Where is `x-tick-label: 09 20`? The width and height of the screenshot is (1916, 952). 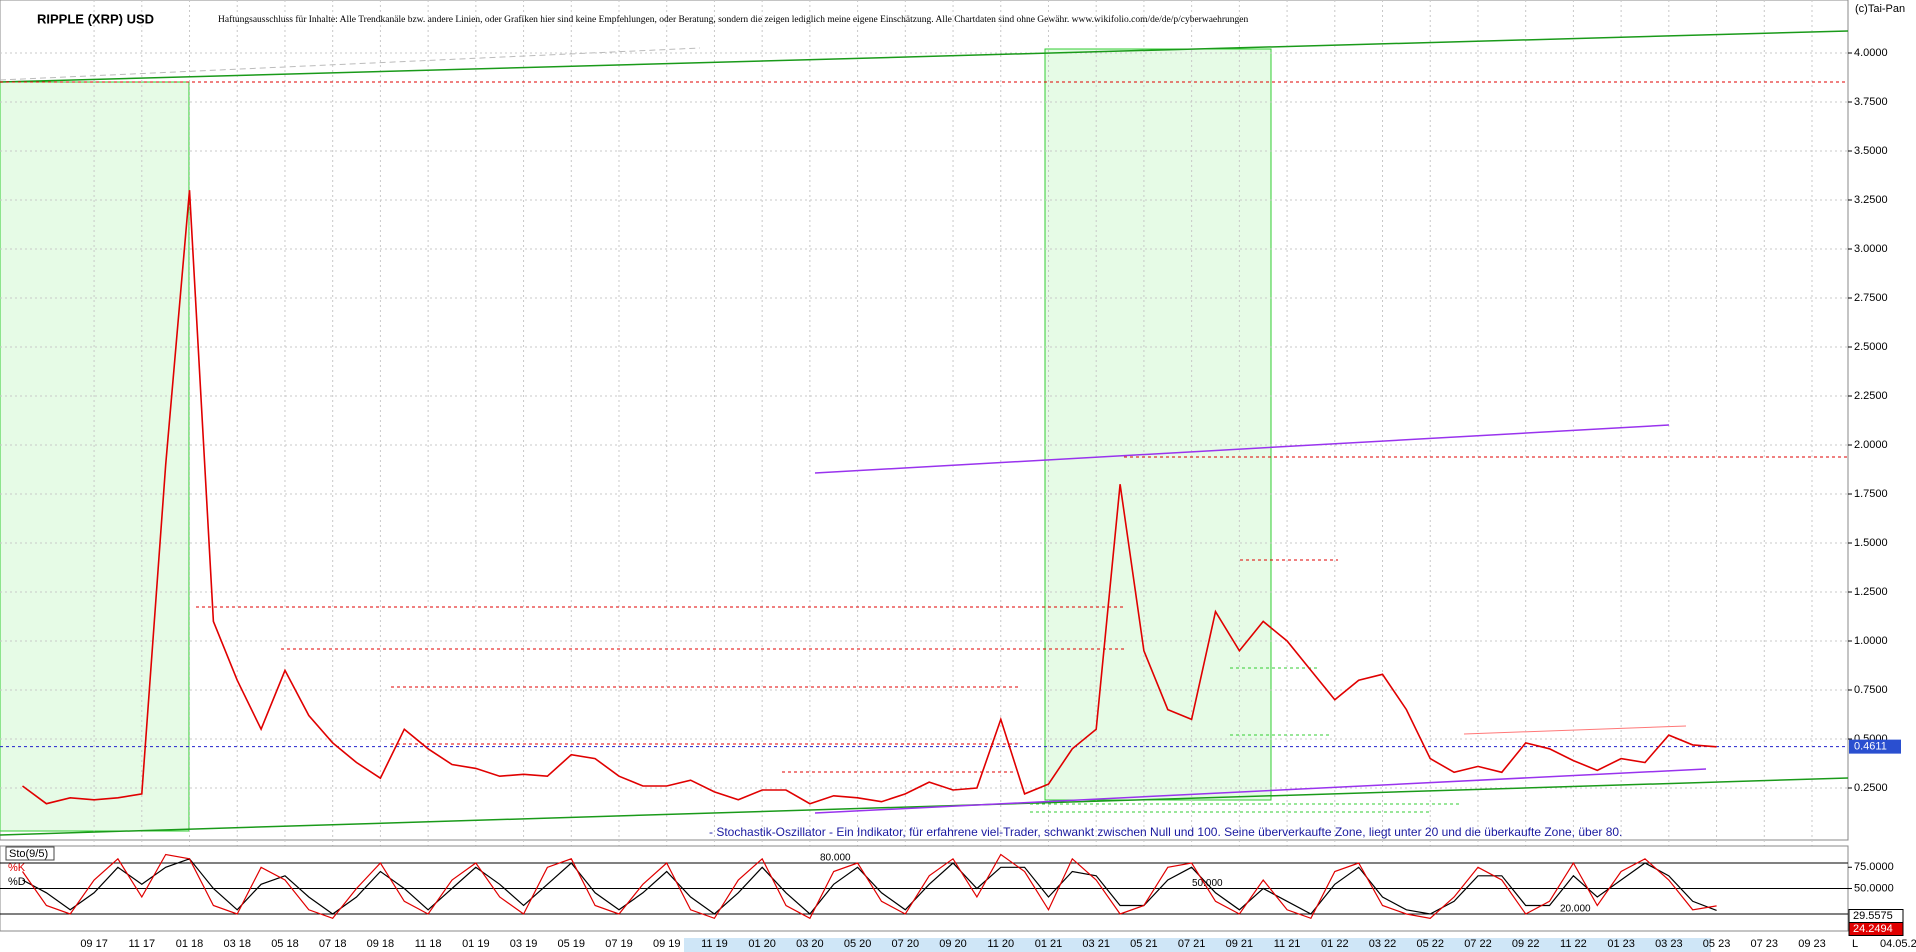
x-tick-label: 09 20 is located at coordinates (953, 944).